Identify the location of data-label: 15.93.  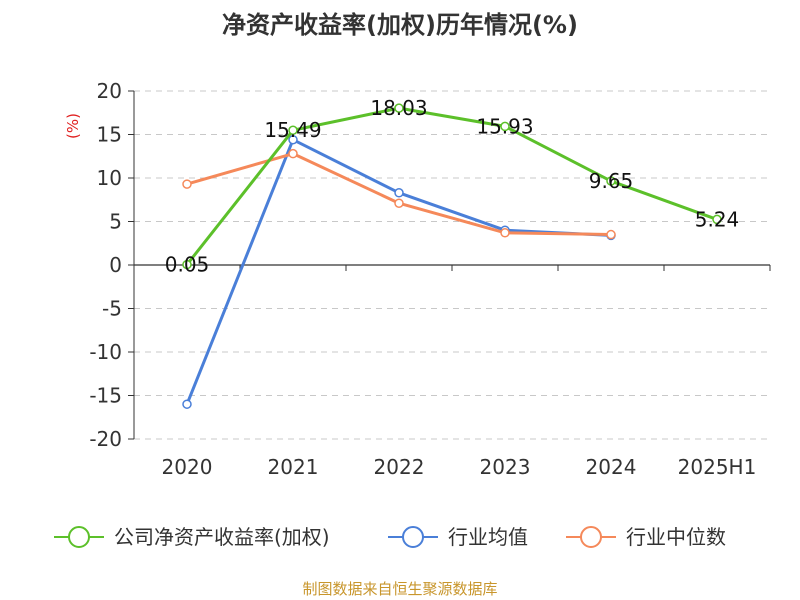
(504, 126).